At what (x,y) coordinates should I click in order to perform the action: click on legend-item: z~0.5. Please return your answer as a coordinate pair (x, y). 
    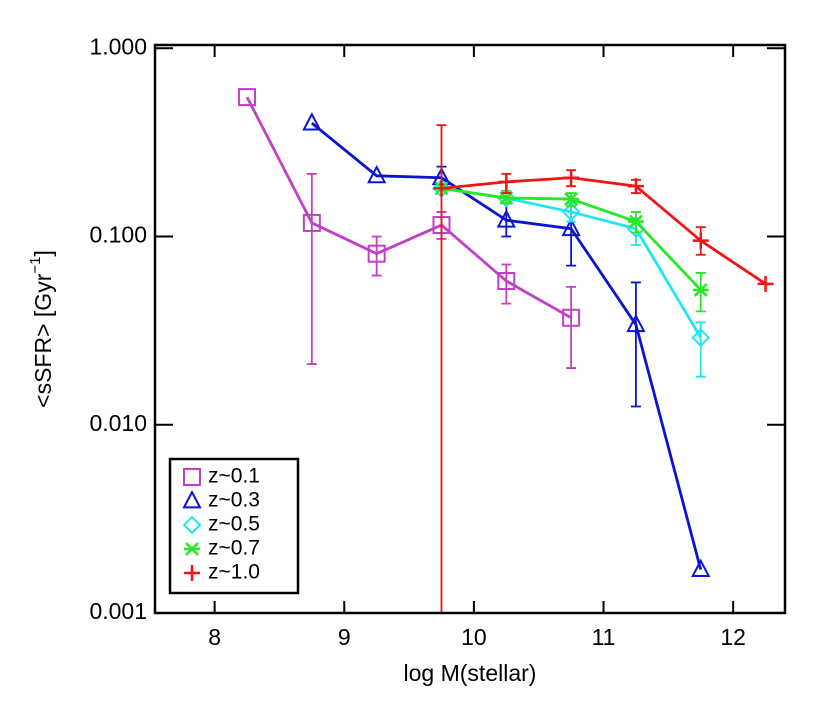
    Looking at the image, I should click on (221, 524).